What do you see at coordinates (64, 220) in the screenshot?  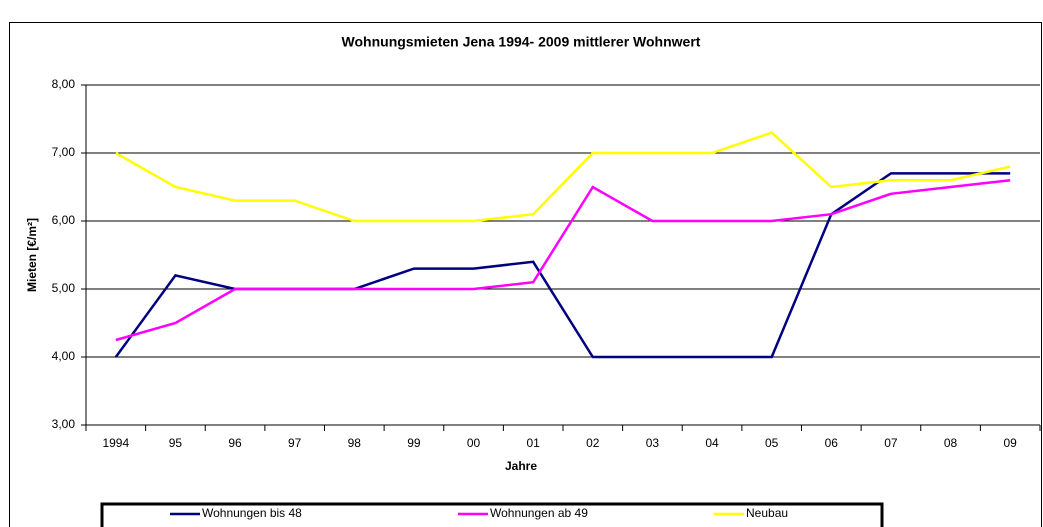 I see `y-tick-label: 6,00` at bounding box center [64, 220].